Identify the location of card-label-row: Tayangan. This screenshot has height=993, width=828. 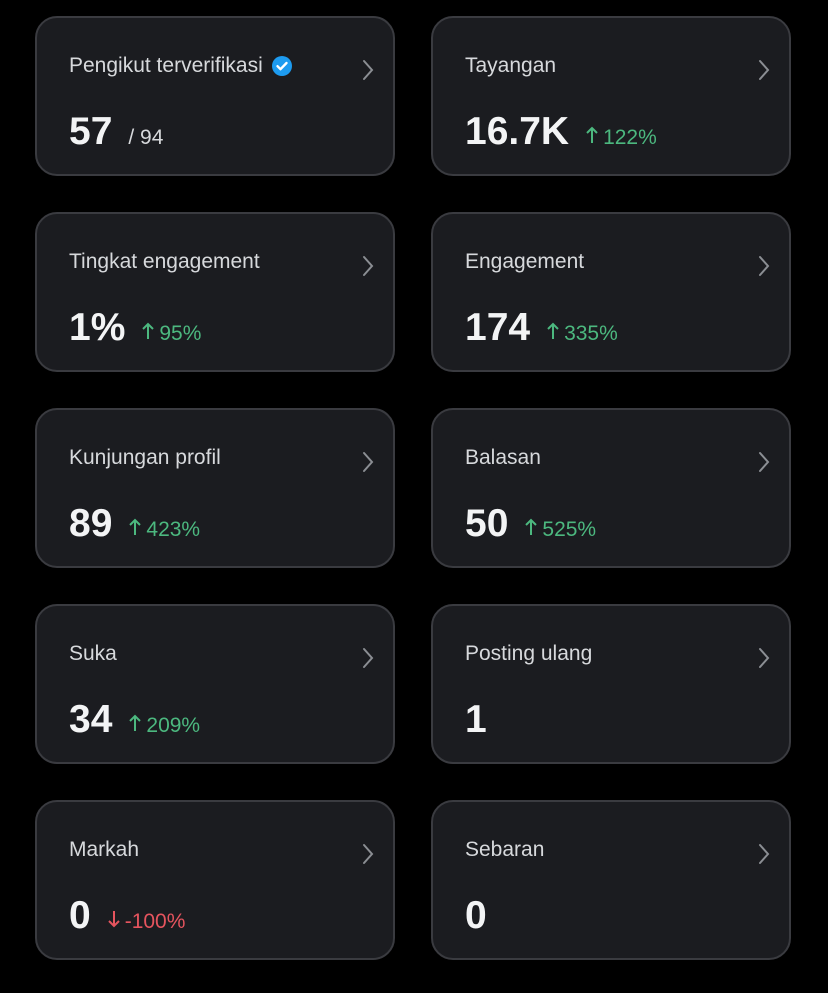
(510, 66).